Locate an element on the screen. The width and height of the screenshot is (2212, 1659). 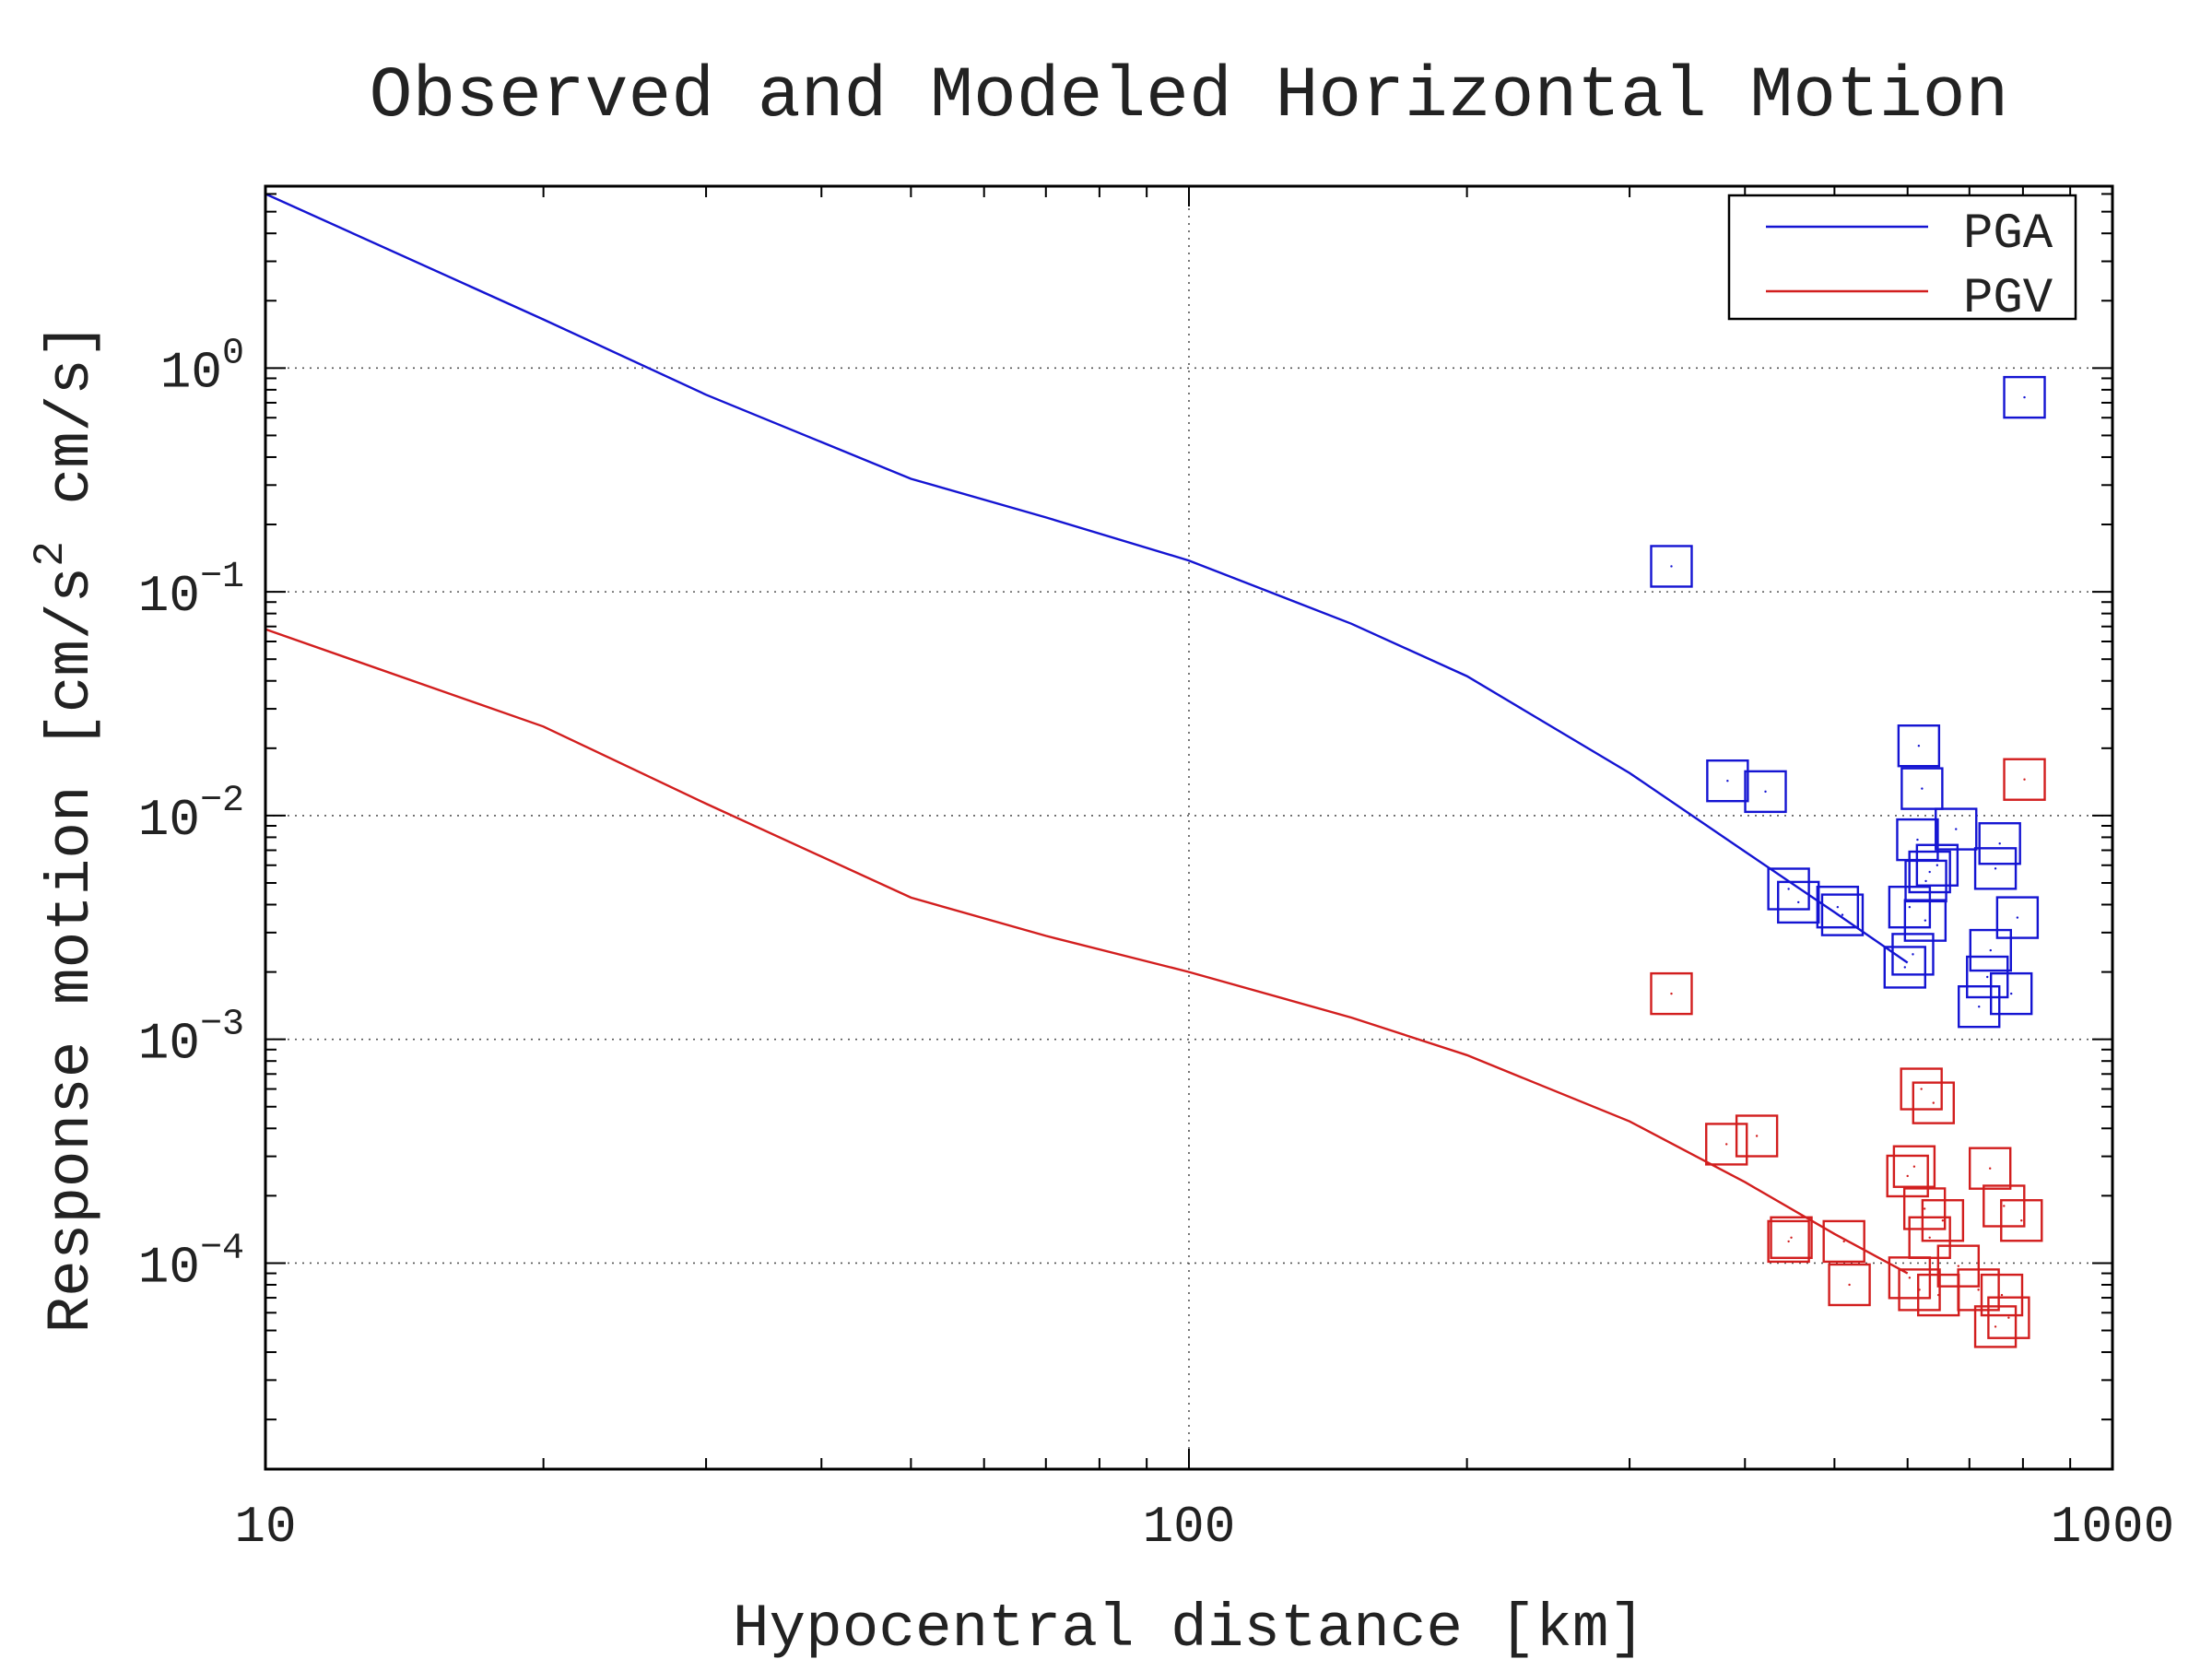
x-axis-tick-labels: 10 100 1000 is located at coordinates (1204, 1527).